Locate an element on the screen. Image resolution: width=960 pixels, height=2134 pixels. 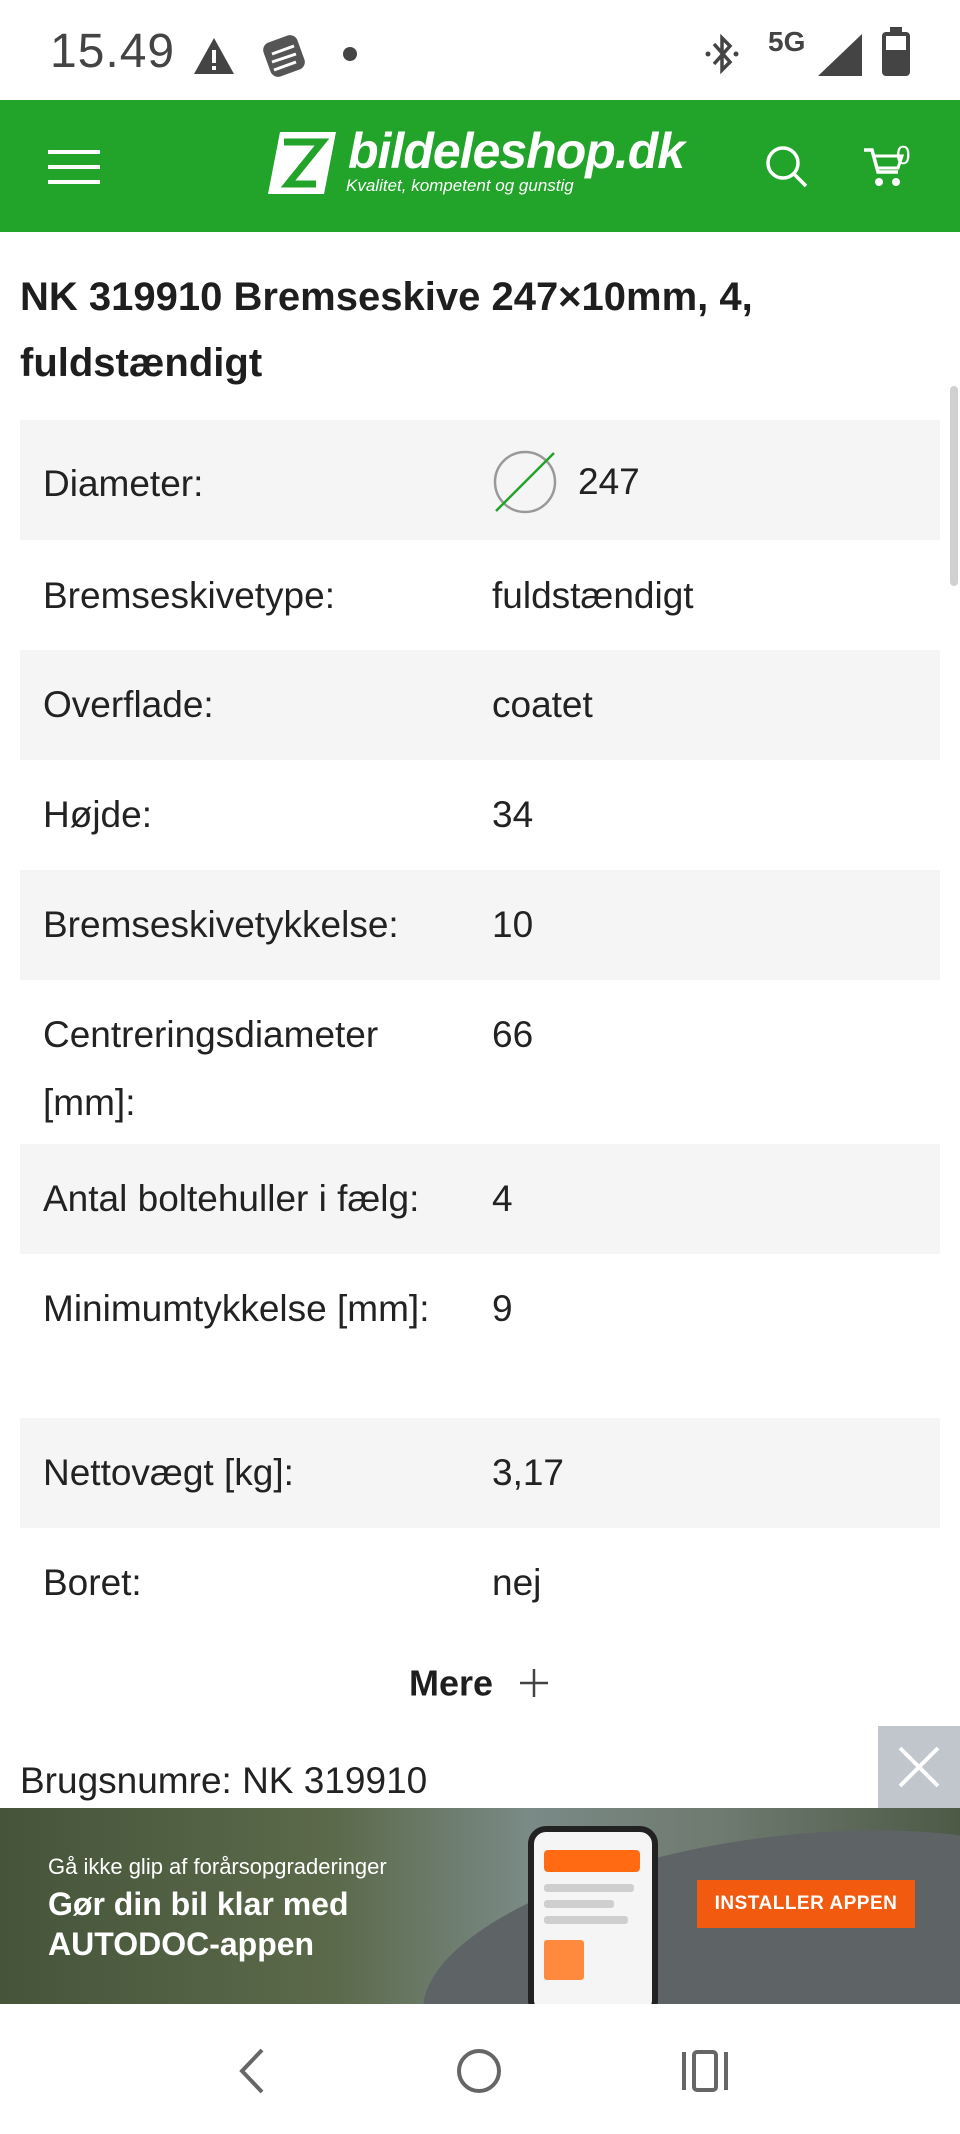
spec-label: Bremseskivetykkelse: is located at coordinates (221, 924).